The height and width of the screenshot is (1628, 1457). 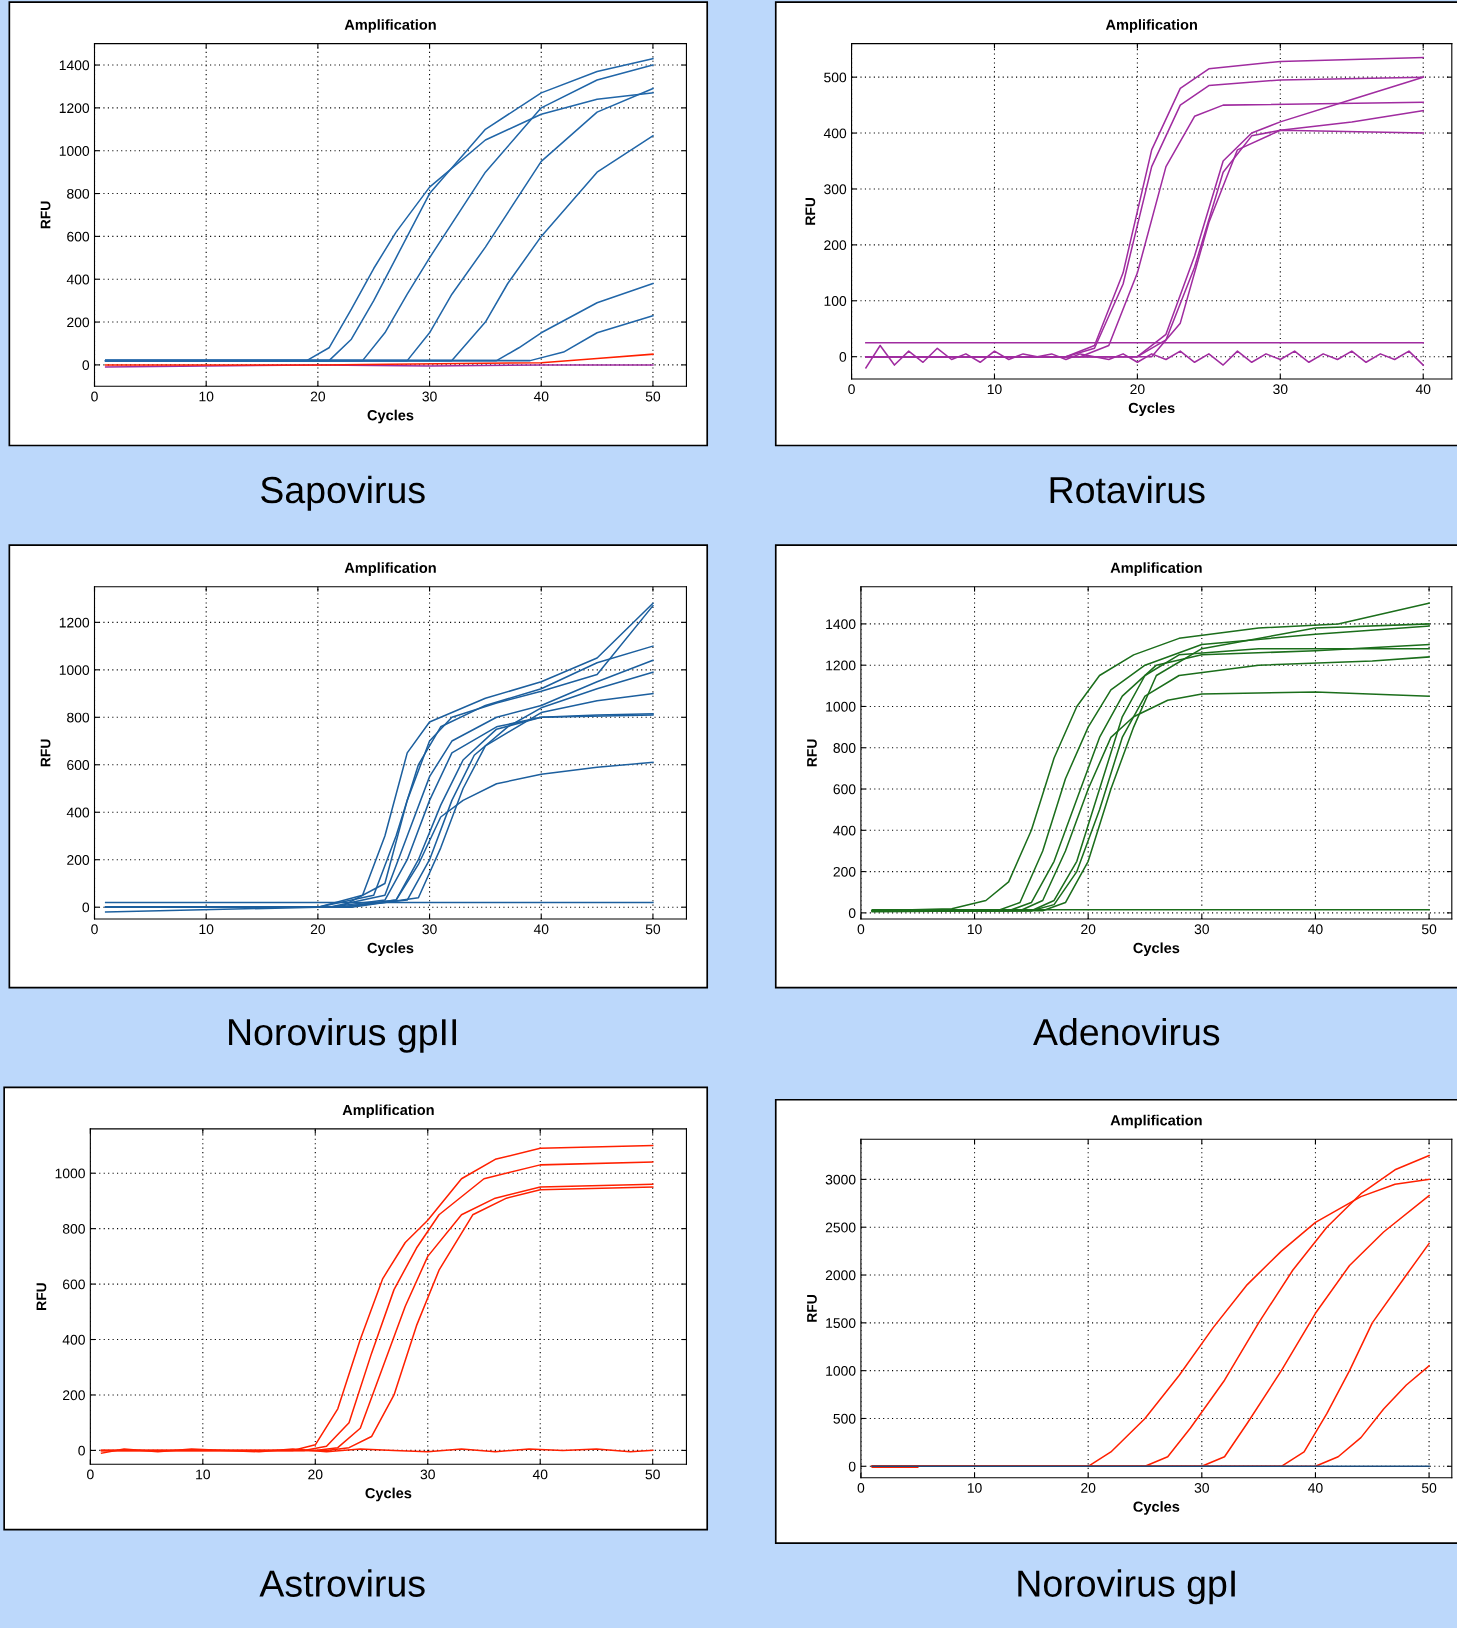 What do you see at coordinates (1127, 489) in the screenshot?
I see `text: Rotavirus` at bounding box center [1127, 489].